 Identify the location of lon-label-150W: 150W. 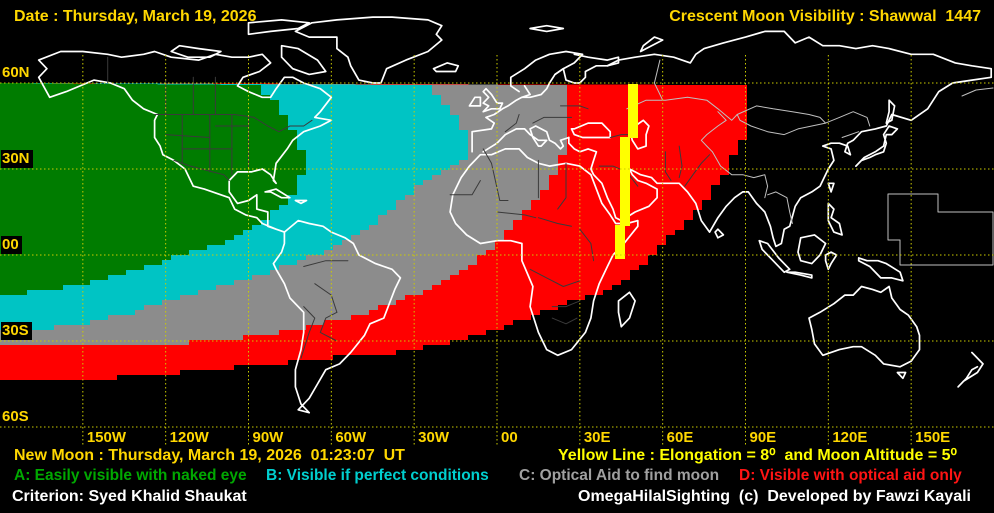
(106, 437).